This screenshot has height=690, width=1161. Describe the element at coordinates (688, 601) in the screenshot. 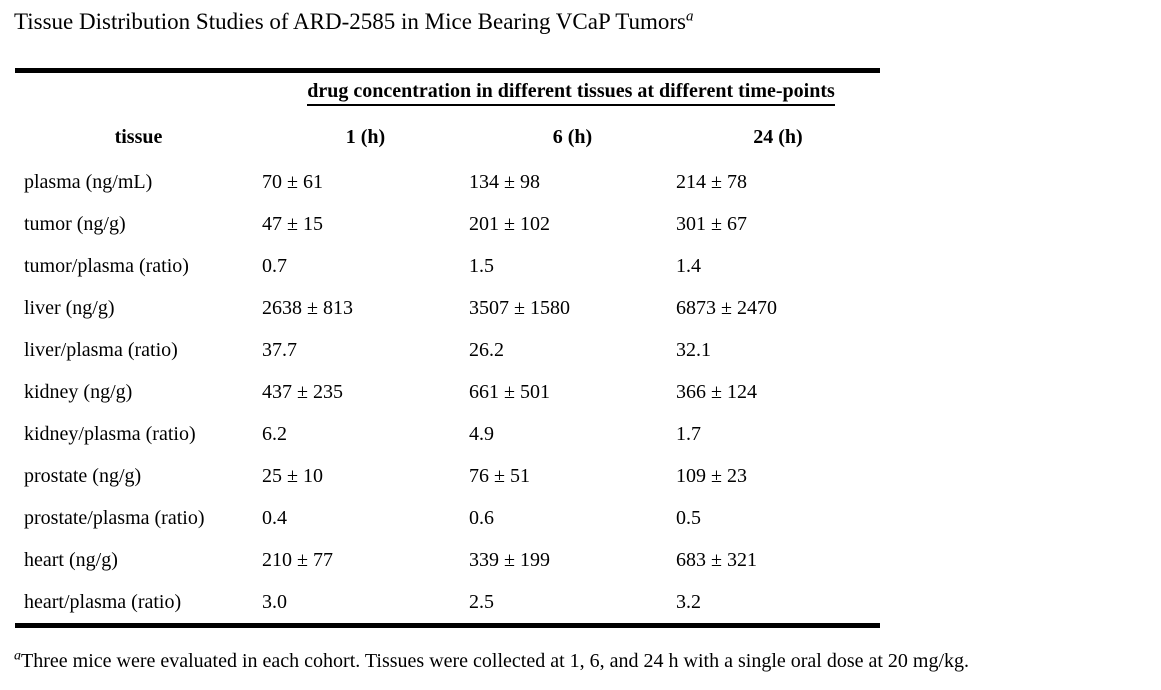

I see `table-cell: 3.2` at that location.